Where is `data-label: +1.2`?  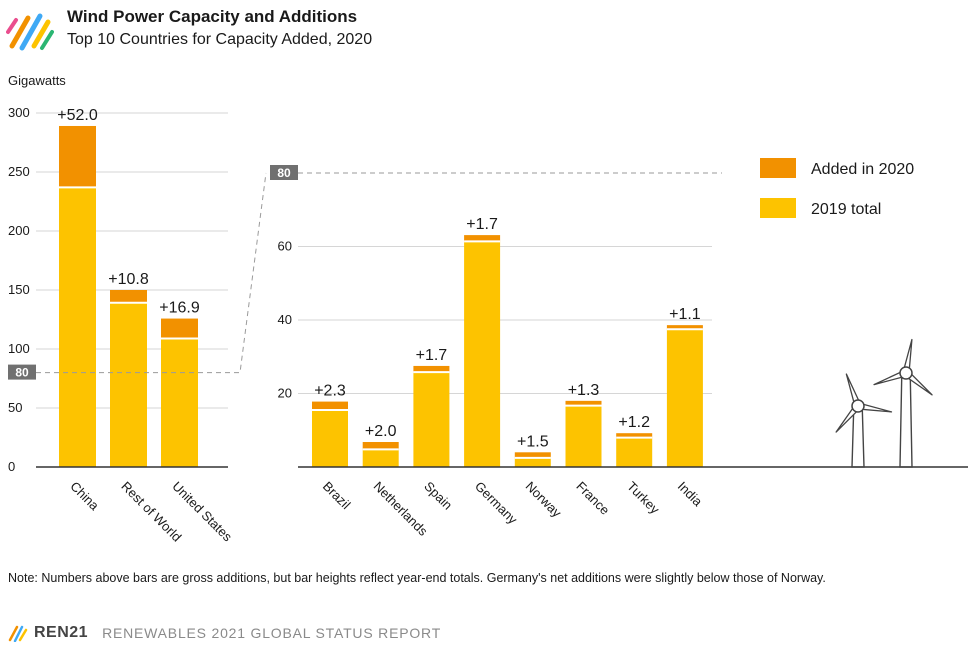
data-label: +1.2 is located at coordinates (634, 422).